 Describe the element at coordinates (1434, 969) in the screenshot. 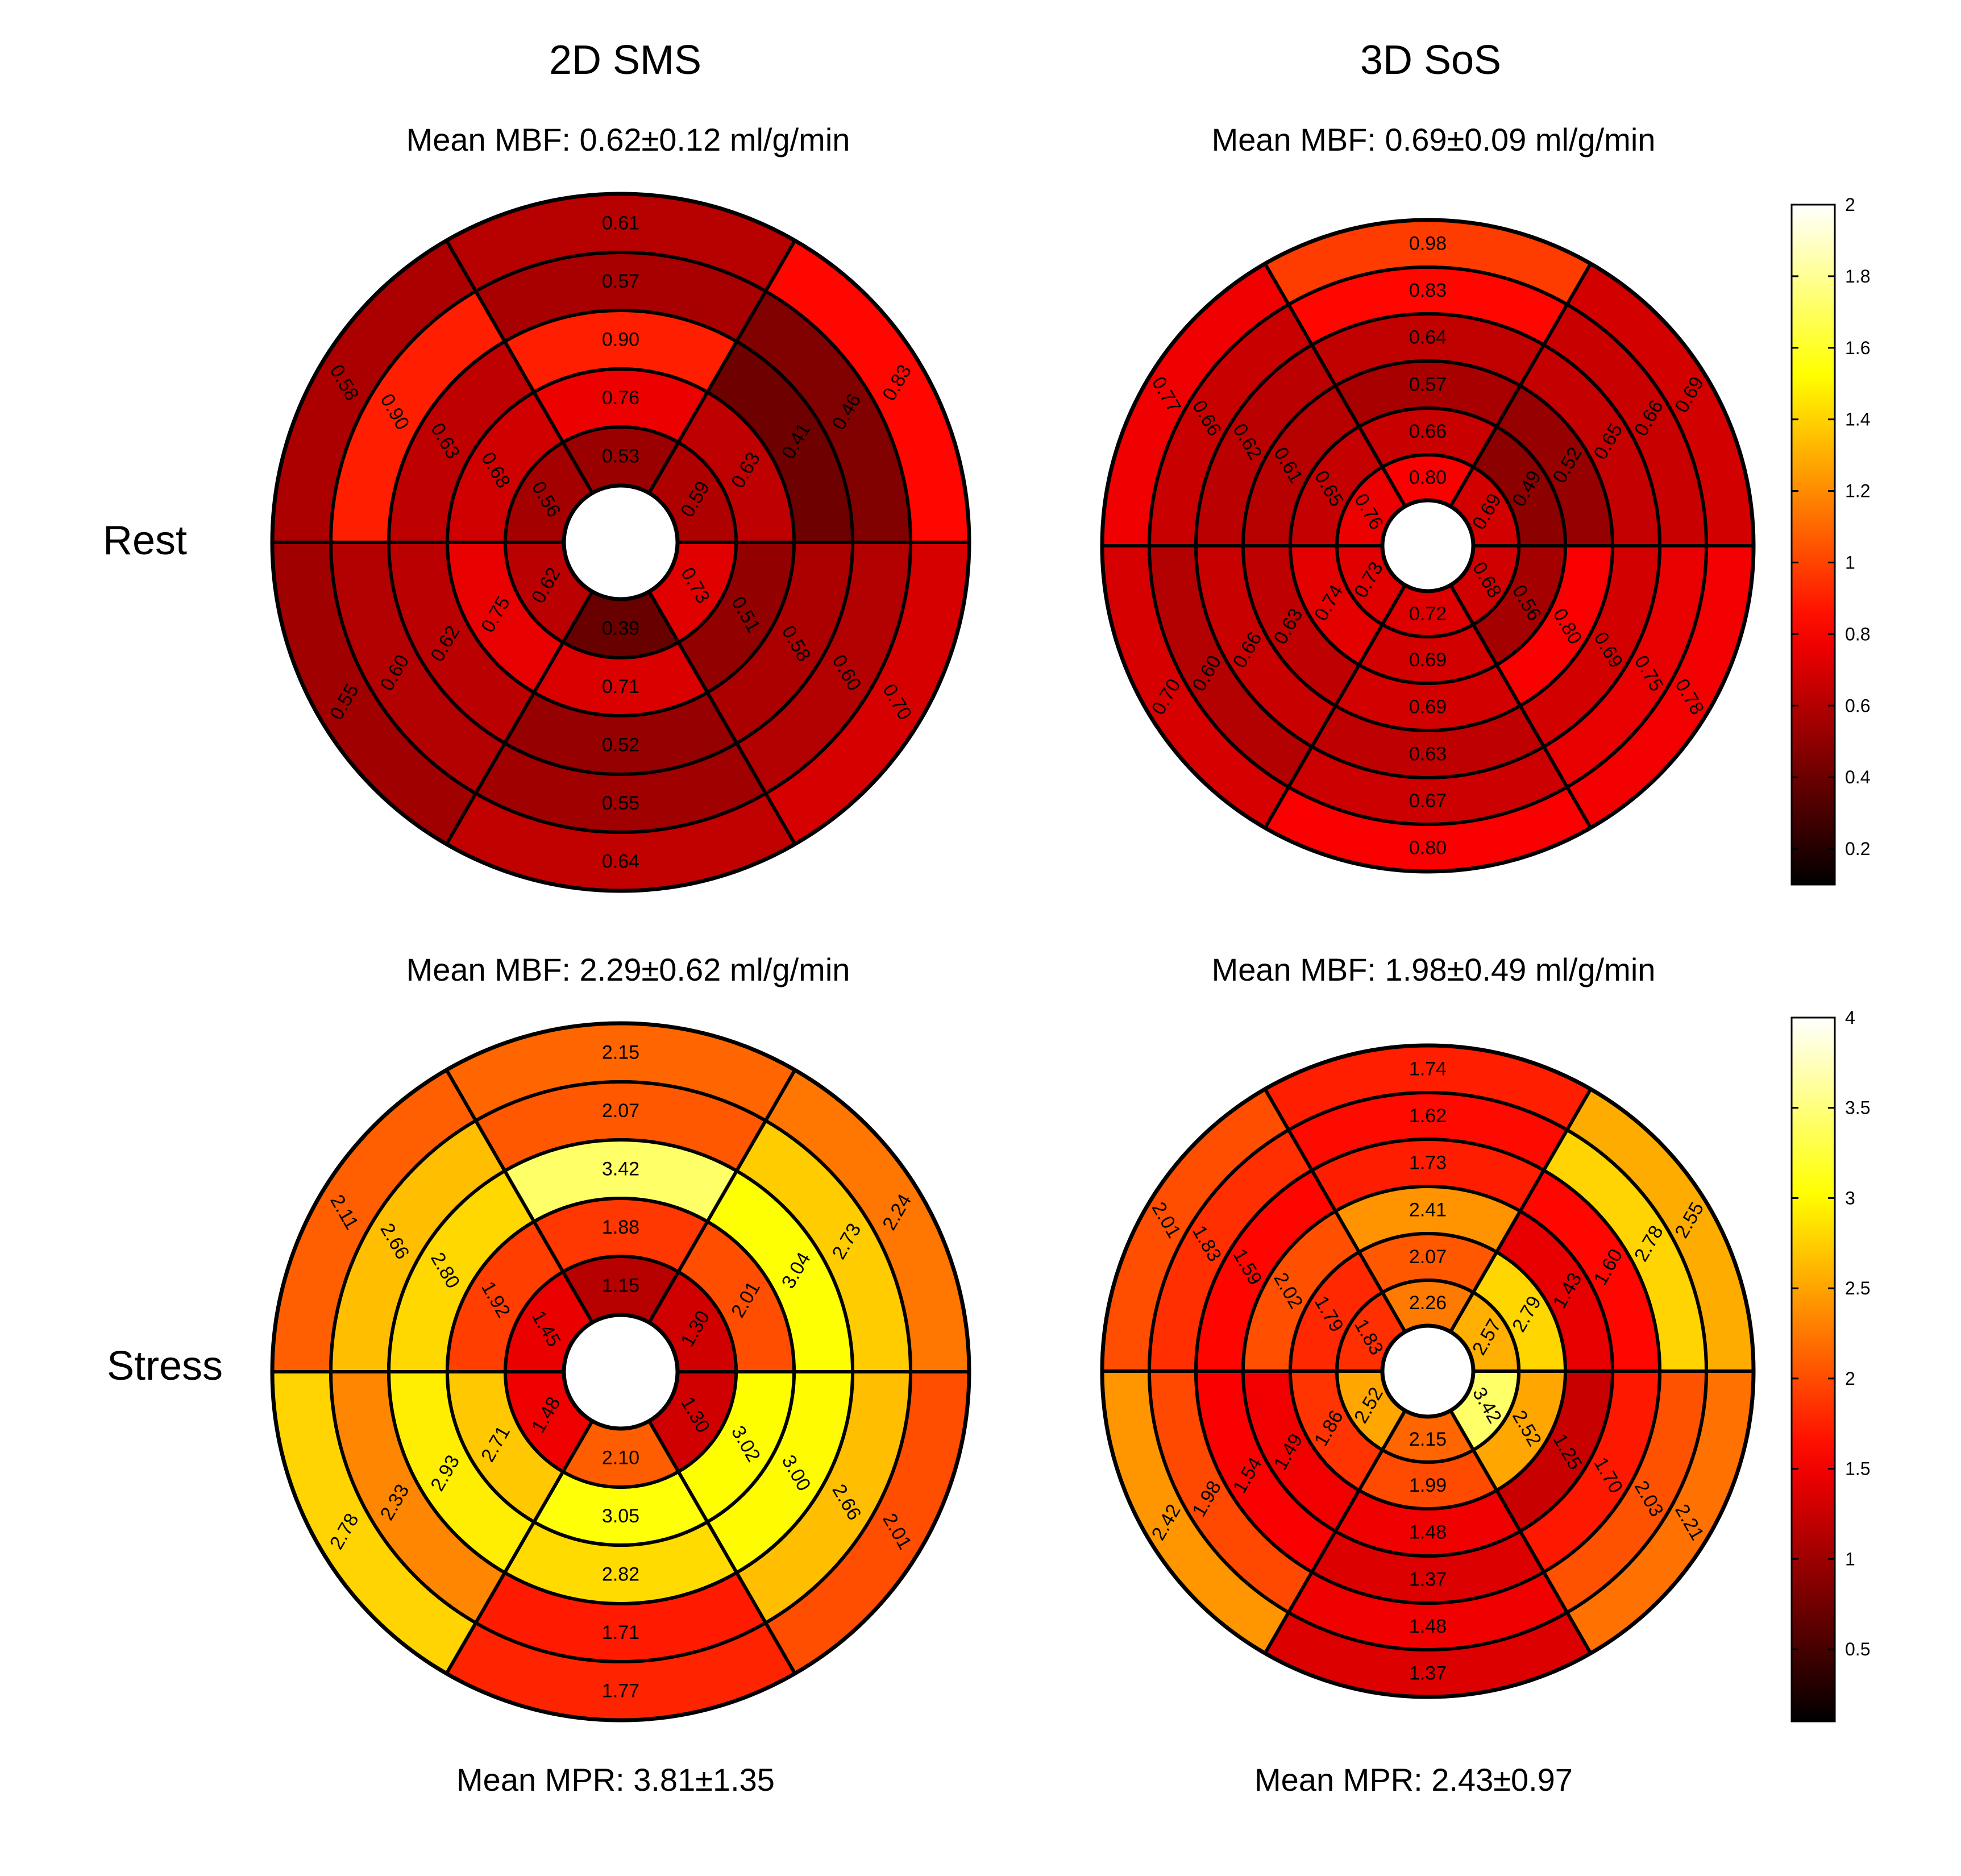

I see `mean-mbf-stress-3d-sos: Mean MBF: 1.98±0.49 ml/g/min` at that location.